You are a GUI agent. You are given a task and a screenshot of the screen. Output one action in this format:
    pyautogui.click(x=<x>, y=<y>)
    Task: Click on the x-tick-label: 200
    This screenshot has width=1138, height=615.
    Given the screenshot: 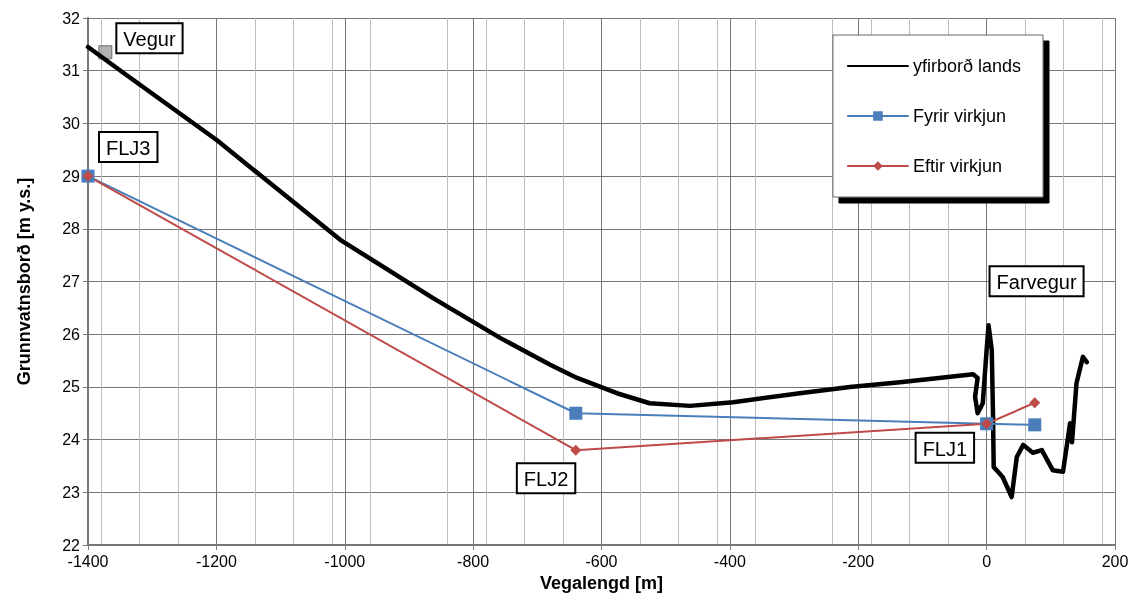 What is the action you would take?
    pyautogui.click(x=1115, y=561)
    